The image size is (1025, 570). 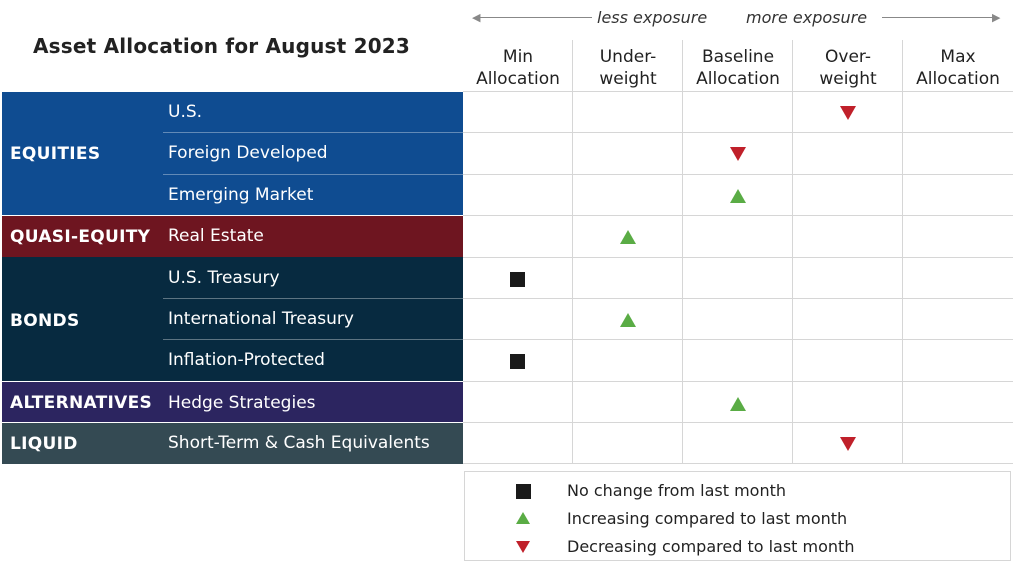 What do you see at coordinates (242, 403) in the screenshot?
I see `asset-class-label: Hedge Strategies` at bounding box center [242, 403].